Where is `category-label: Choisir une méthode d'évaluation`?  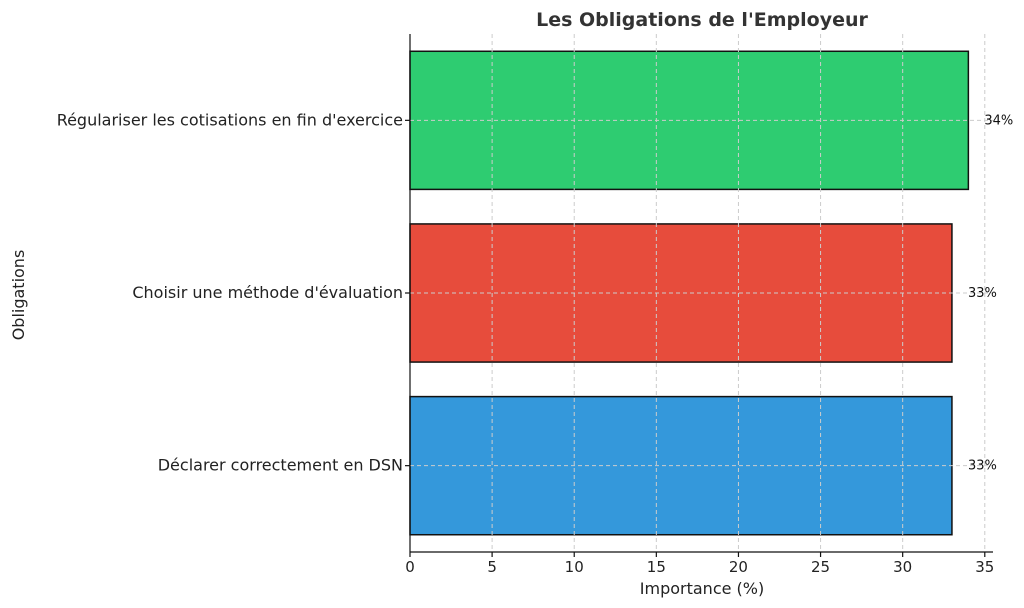 category-label: Choisir une méthode d'évaluation is located at coordinates (267, 292).